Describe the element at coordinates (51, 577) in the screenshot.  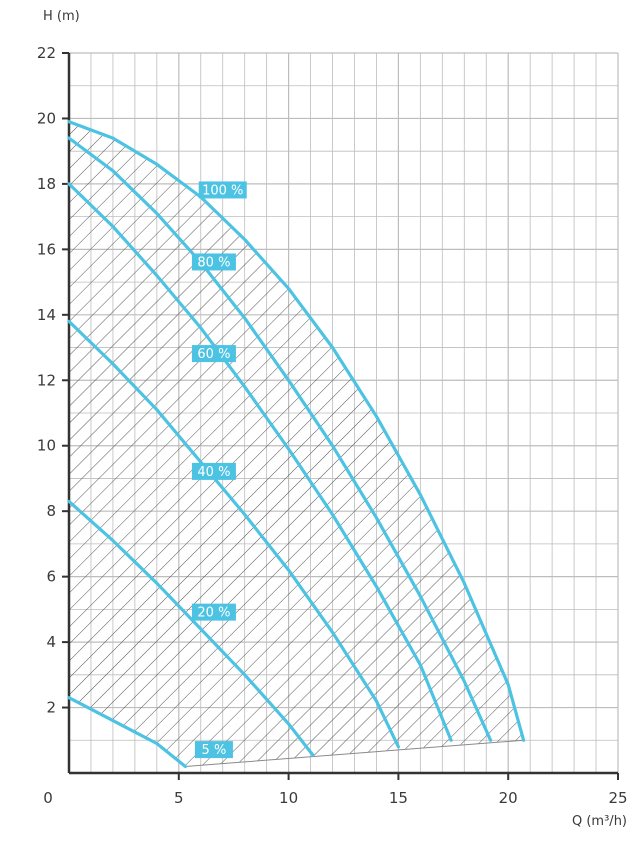
I see `y-tick-label: 6` at that location.